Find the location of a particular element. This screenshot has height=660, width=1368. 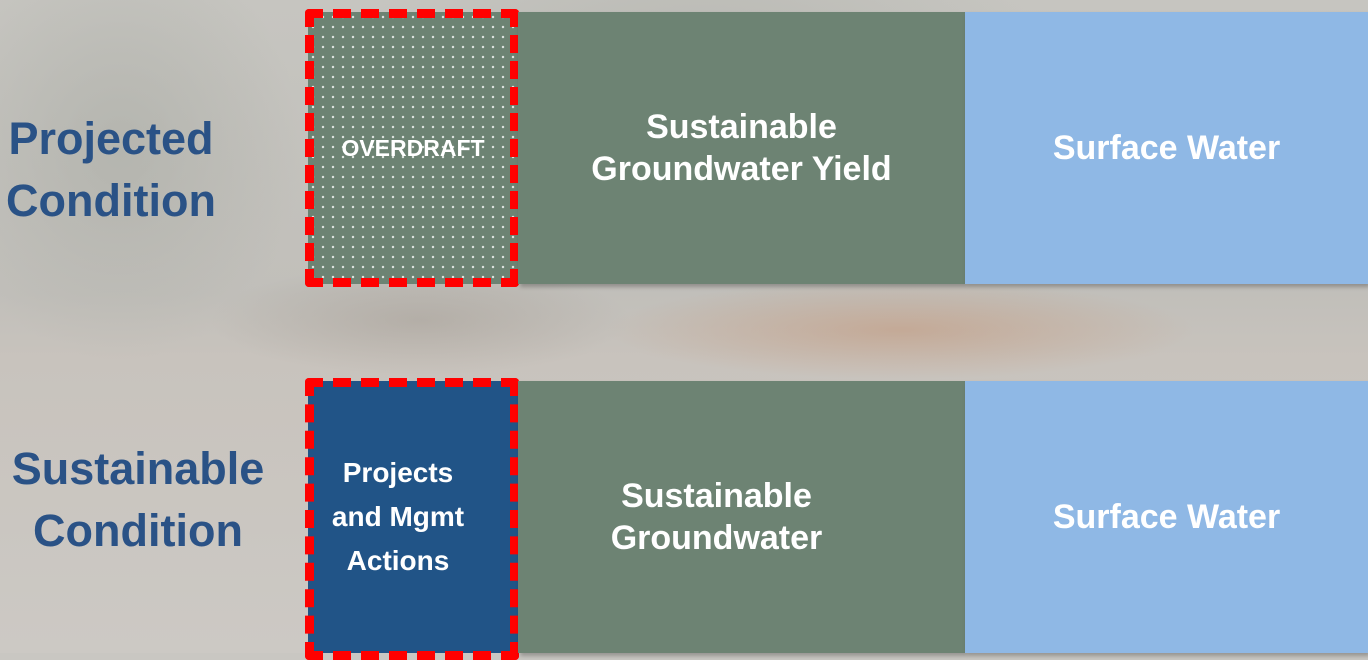

projects-line-3: Actions is located at coordinates (398, 560).